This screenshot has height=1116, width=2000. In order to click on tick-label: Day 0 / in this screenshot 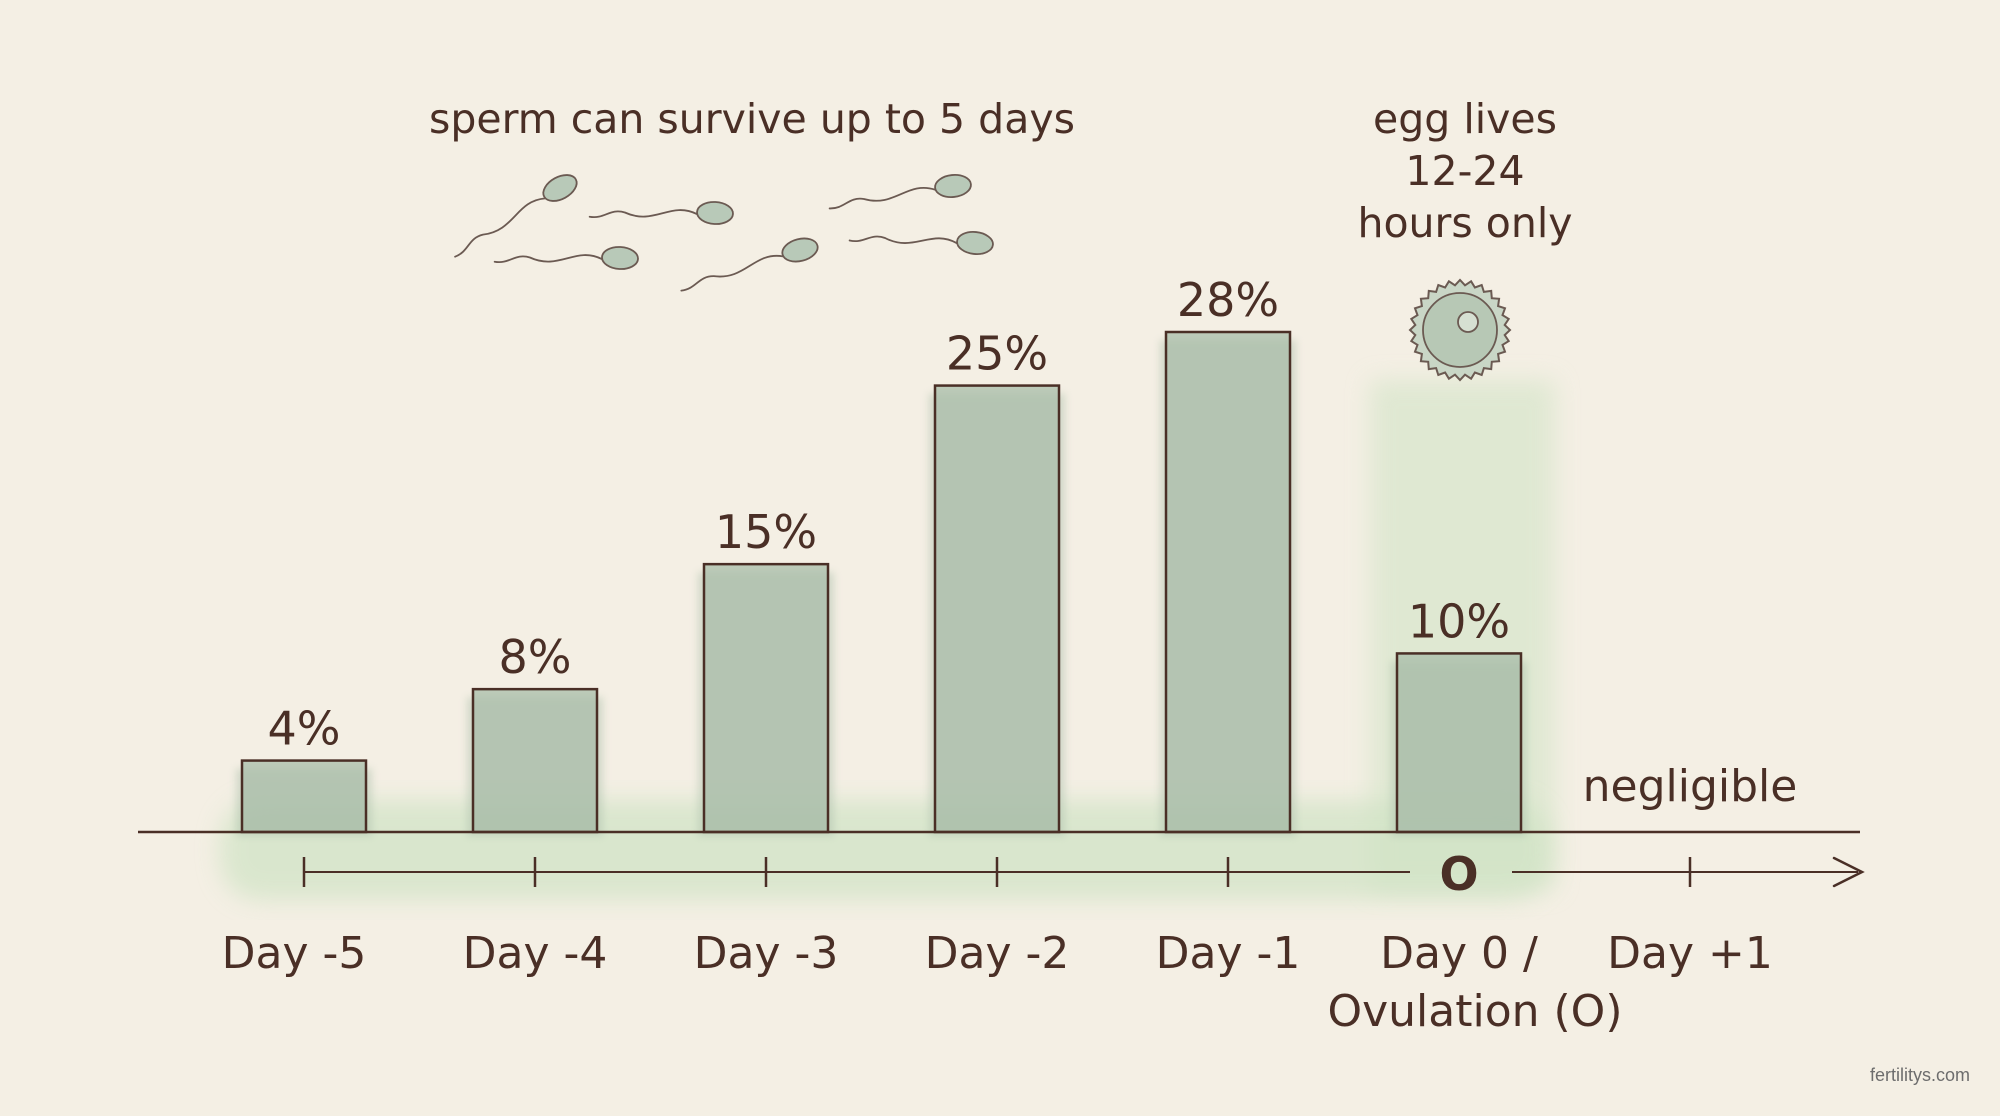, I will do `click(1459, 953)`.